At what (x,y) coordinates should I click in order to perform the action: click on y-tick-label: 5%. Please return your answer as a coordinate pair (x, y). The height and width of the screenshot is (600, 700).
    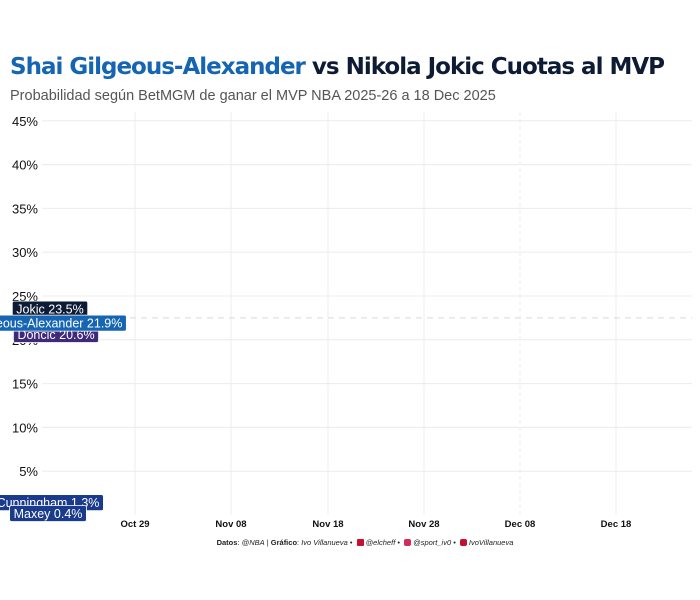
    Looking at the image, I should click on (28, 471).